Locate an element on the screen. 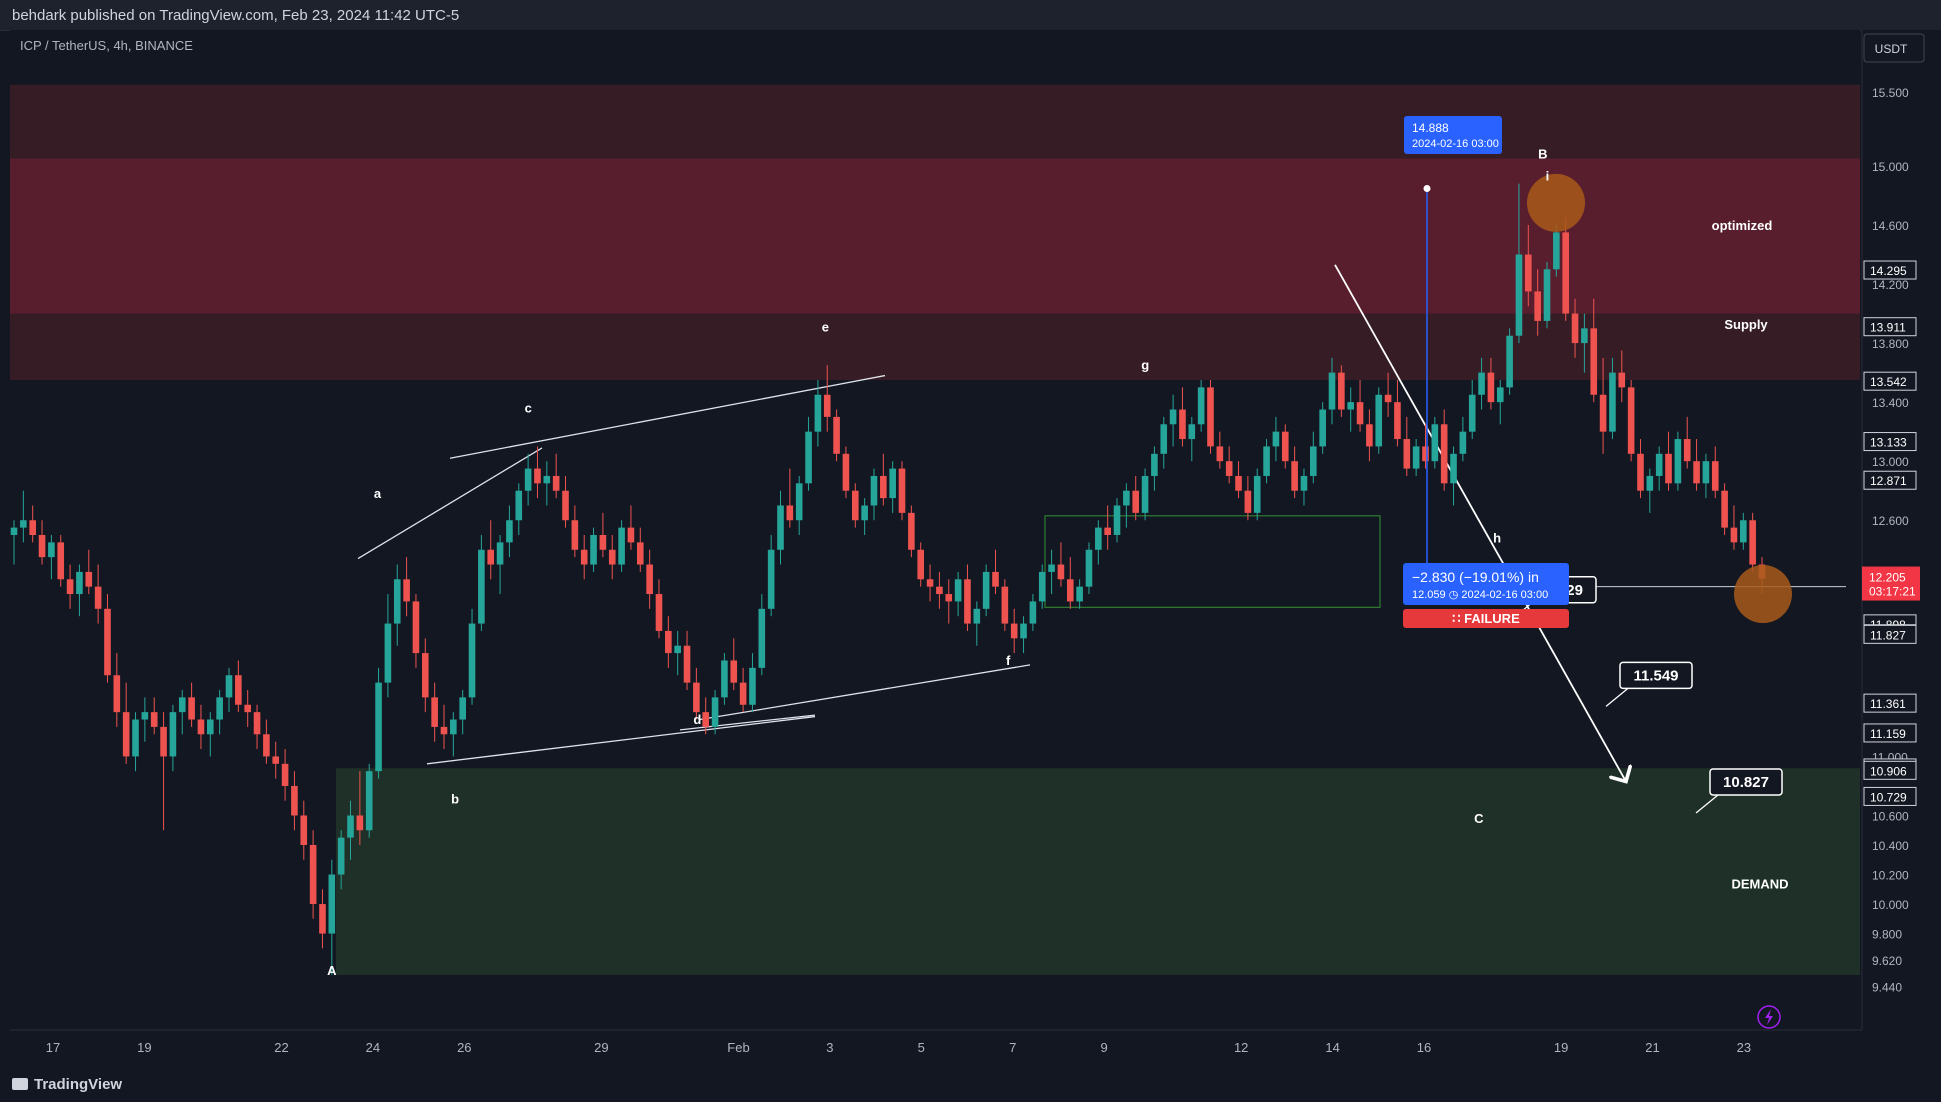 The height and width of the screenshot is (1102, 1941). tradingview-logo: TradingView is located at coordinates (67, 1084).